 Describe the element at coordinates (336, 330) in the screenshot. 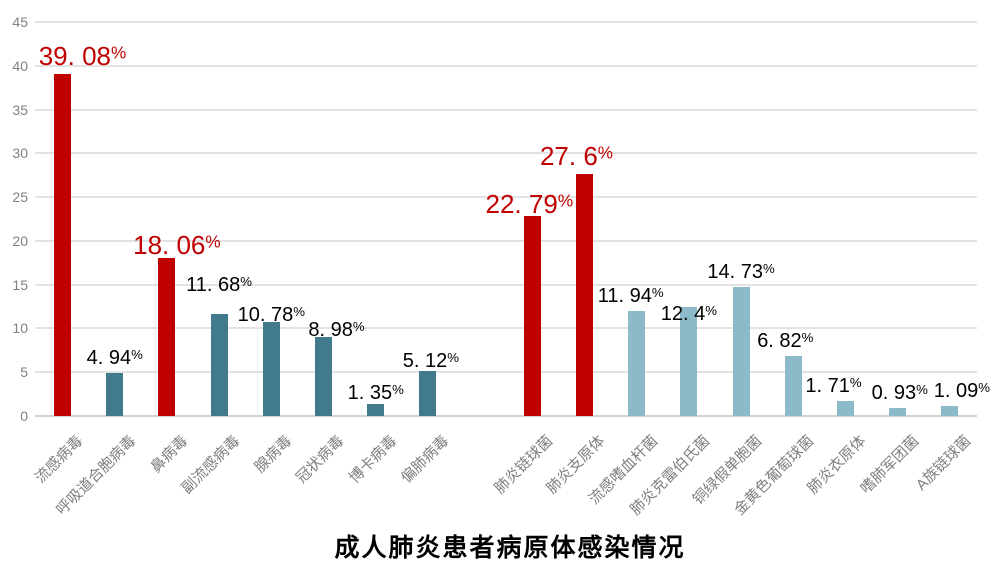

I see `data-label: 8. 98%` at that location.